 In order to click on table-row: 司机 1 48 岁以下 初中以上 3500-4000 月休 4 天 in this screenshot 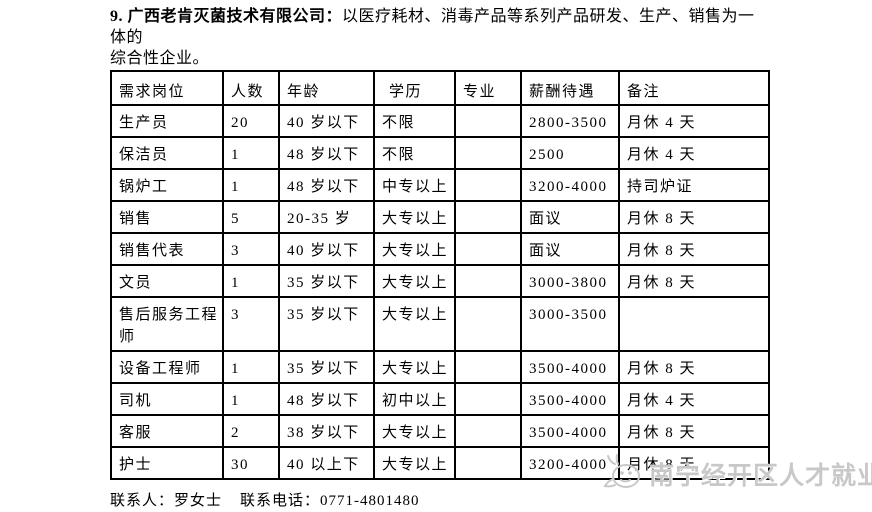, I will do `click(440, 399)`.